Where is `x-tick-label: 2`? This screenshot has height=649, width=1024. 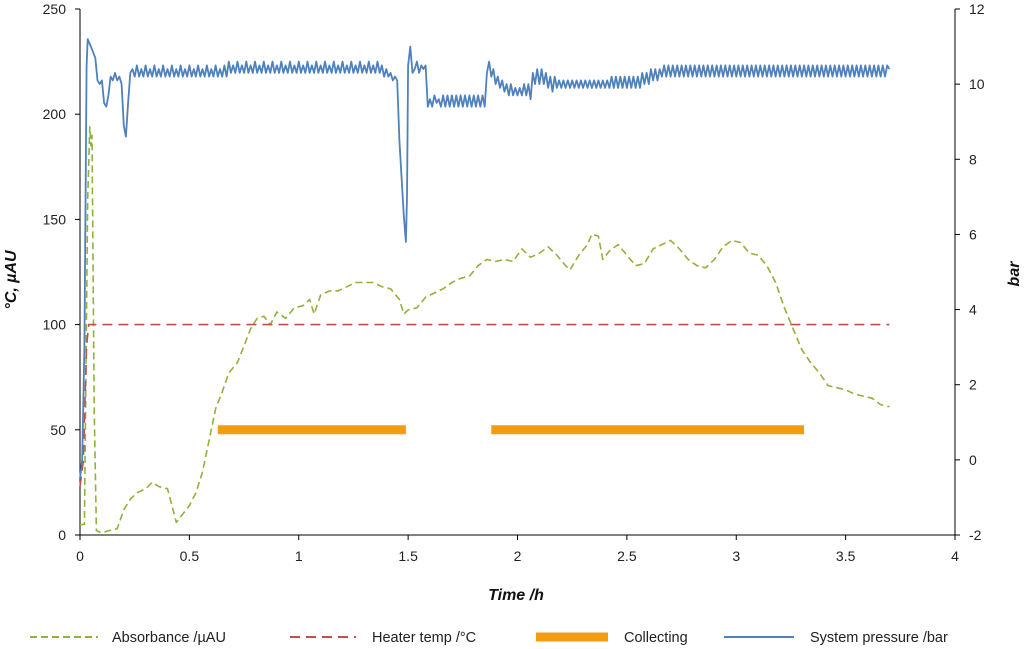
x-tick-label: 2 is located at coordinates (518, 556).